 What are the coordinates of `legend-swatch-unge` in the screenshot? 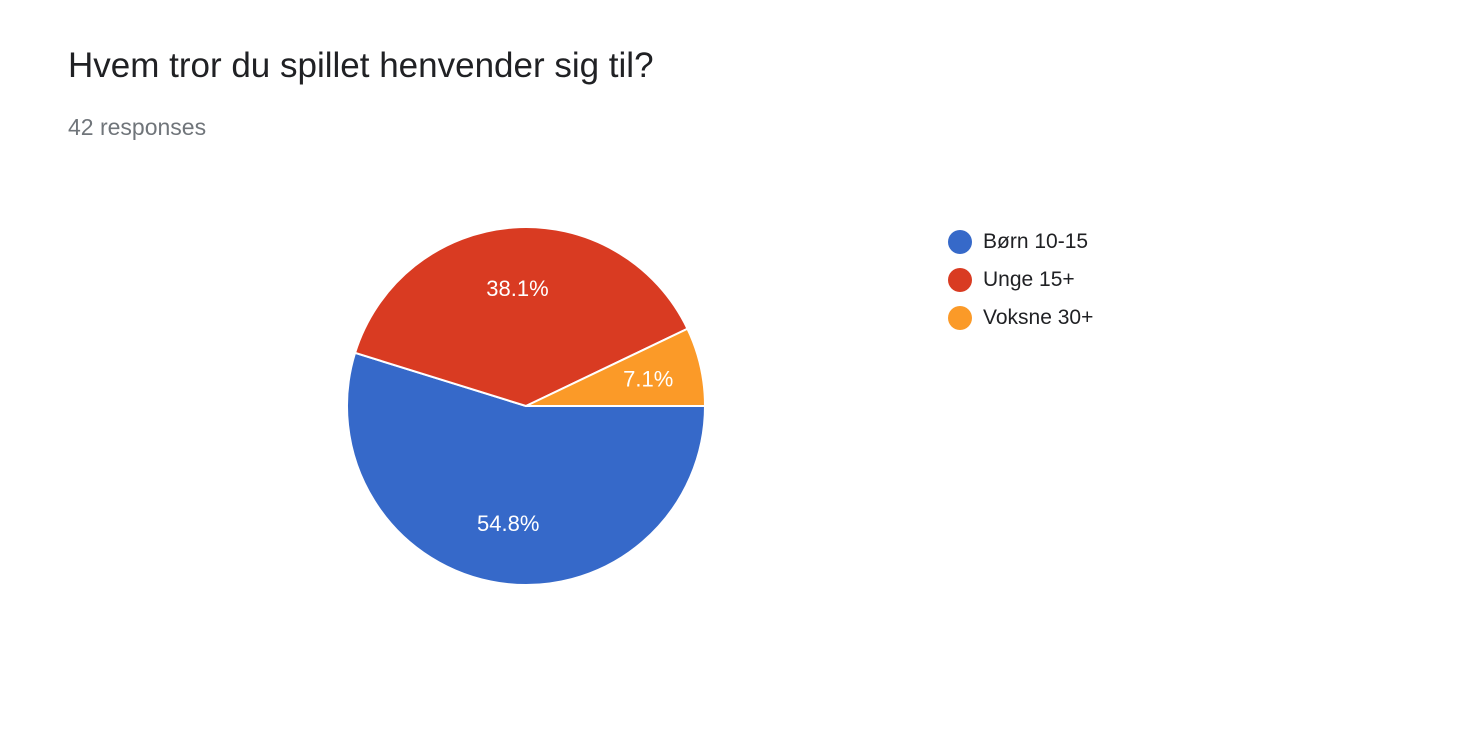 It's located at (960, 280).